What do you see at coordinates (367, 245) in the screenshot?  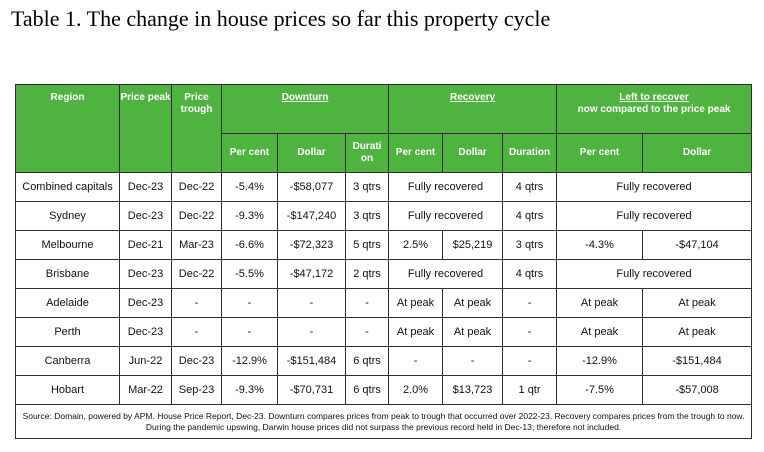 I see `cell-downturn-duration: 5 qtrs` at bounding box center [367, 245].